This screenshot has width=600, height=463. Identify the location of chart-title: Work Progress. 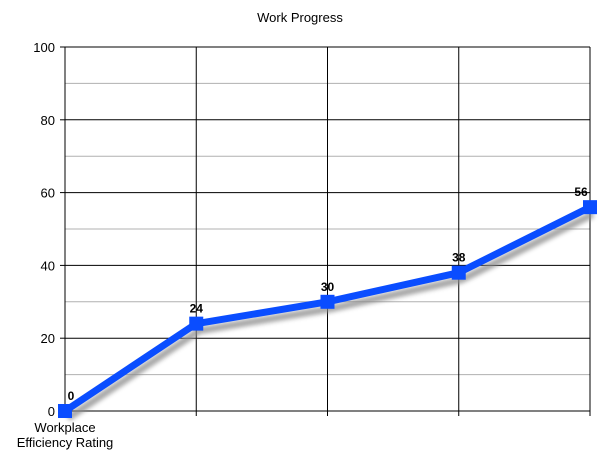
(300, 17).